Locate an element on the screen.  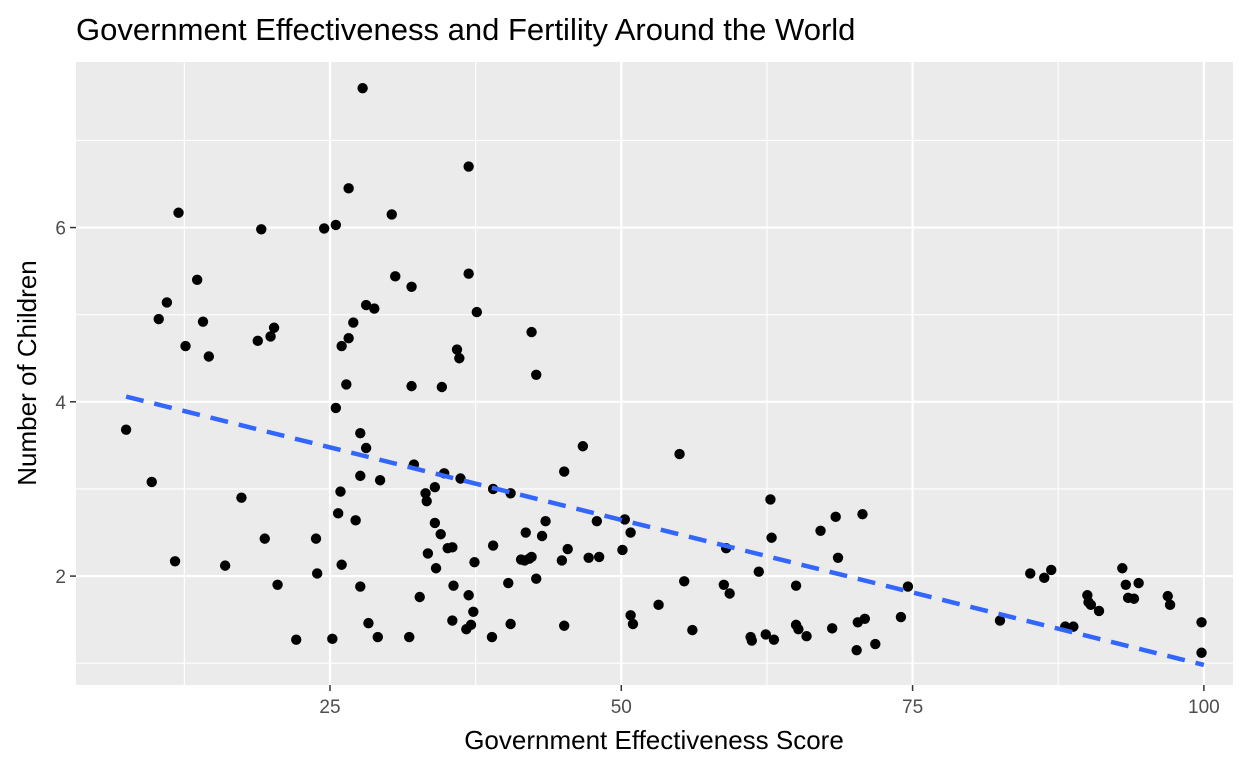
y-axis-ticks: 2 4 6 is located at coordinates (65, 403).